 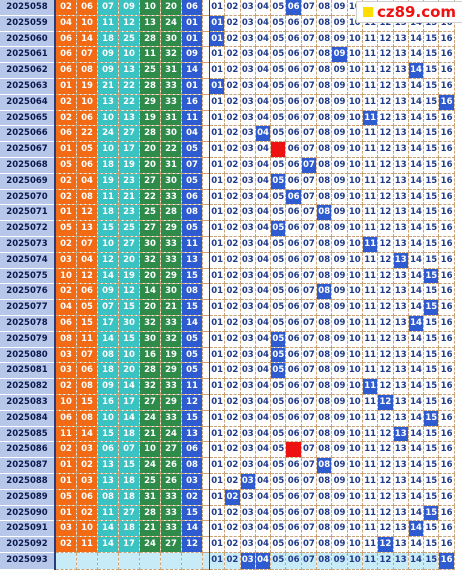 What do you see at coordinates (171, 276) in the screenshot?
I see `red-ball-cell: 29` at bounding box center [171, 276].